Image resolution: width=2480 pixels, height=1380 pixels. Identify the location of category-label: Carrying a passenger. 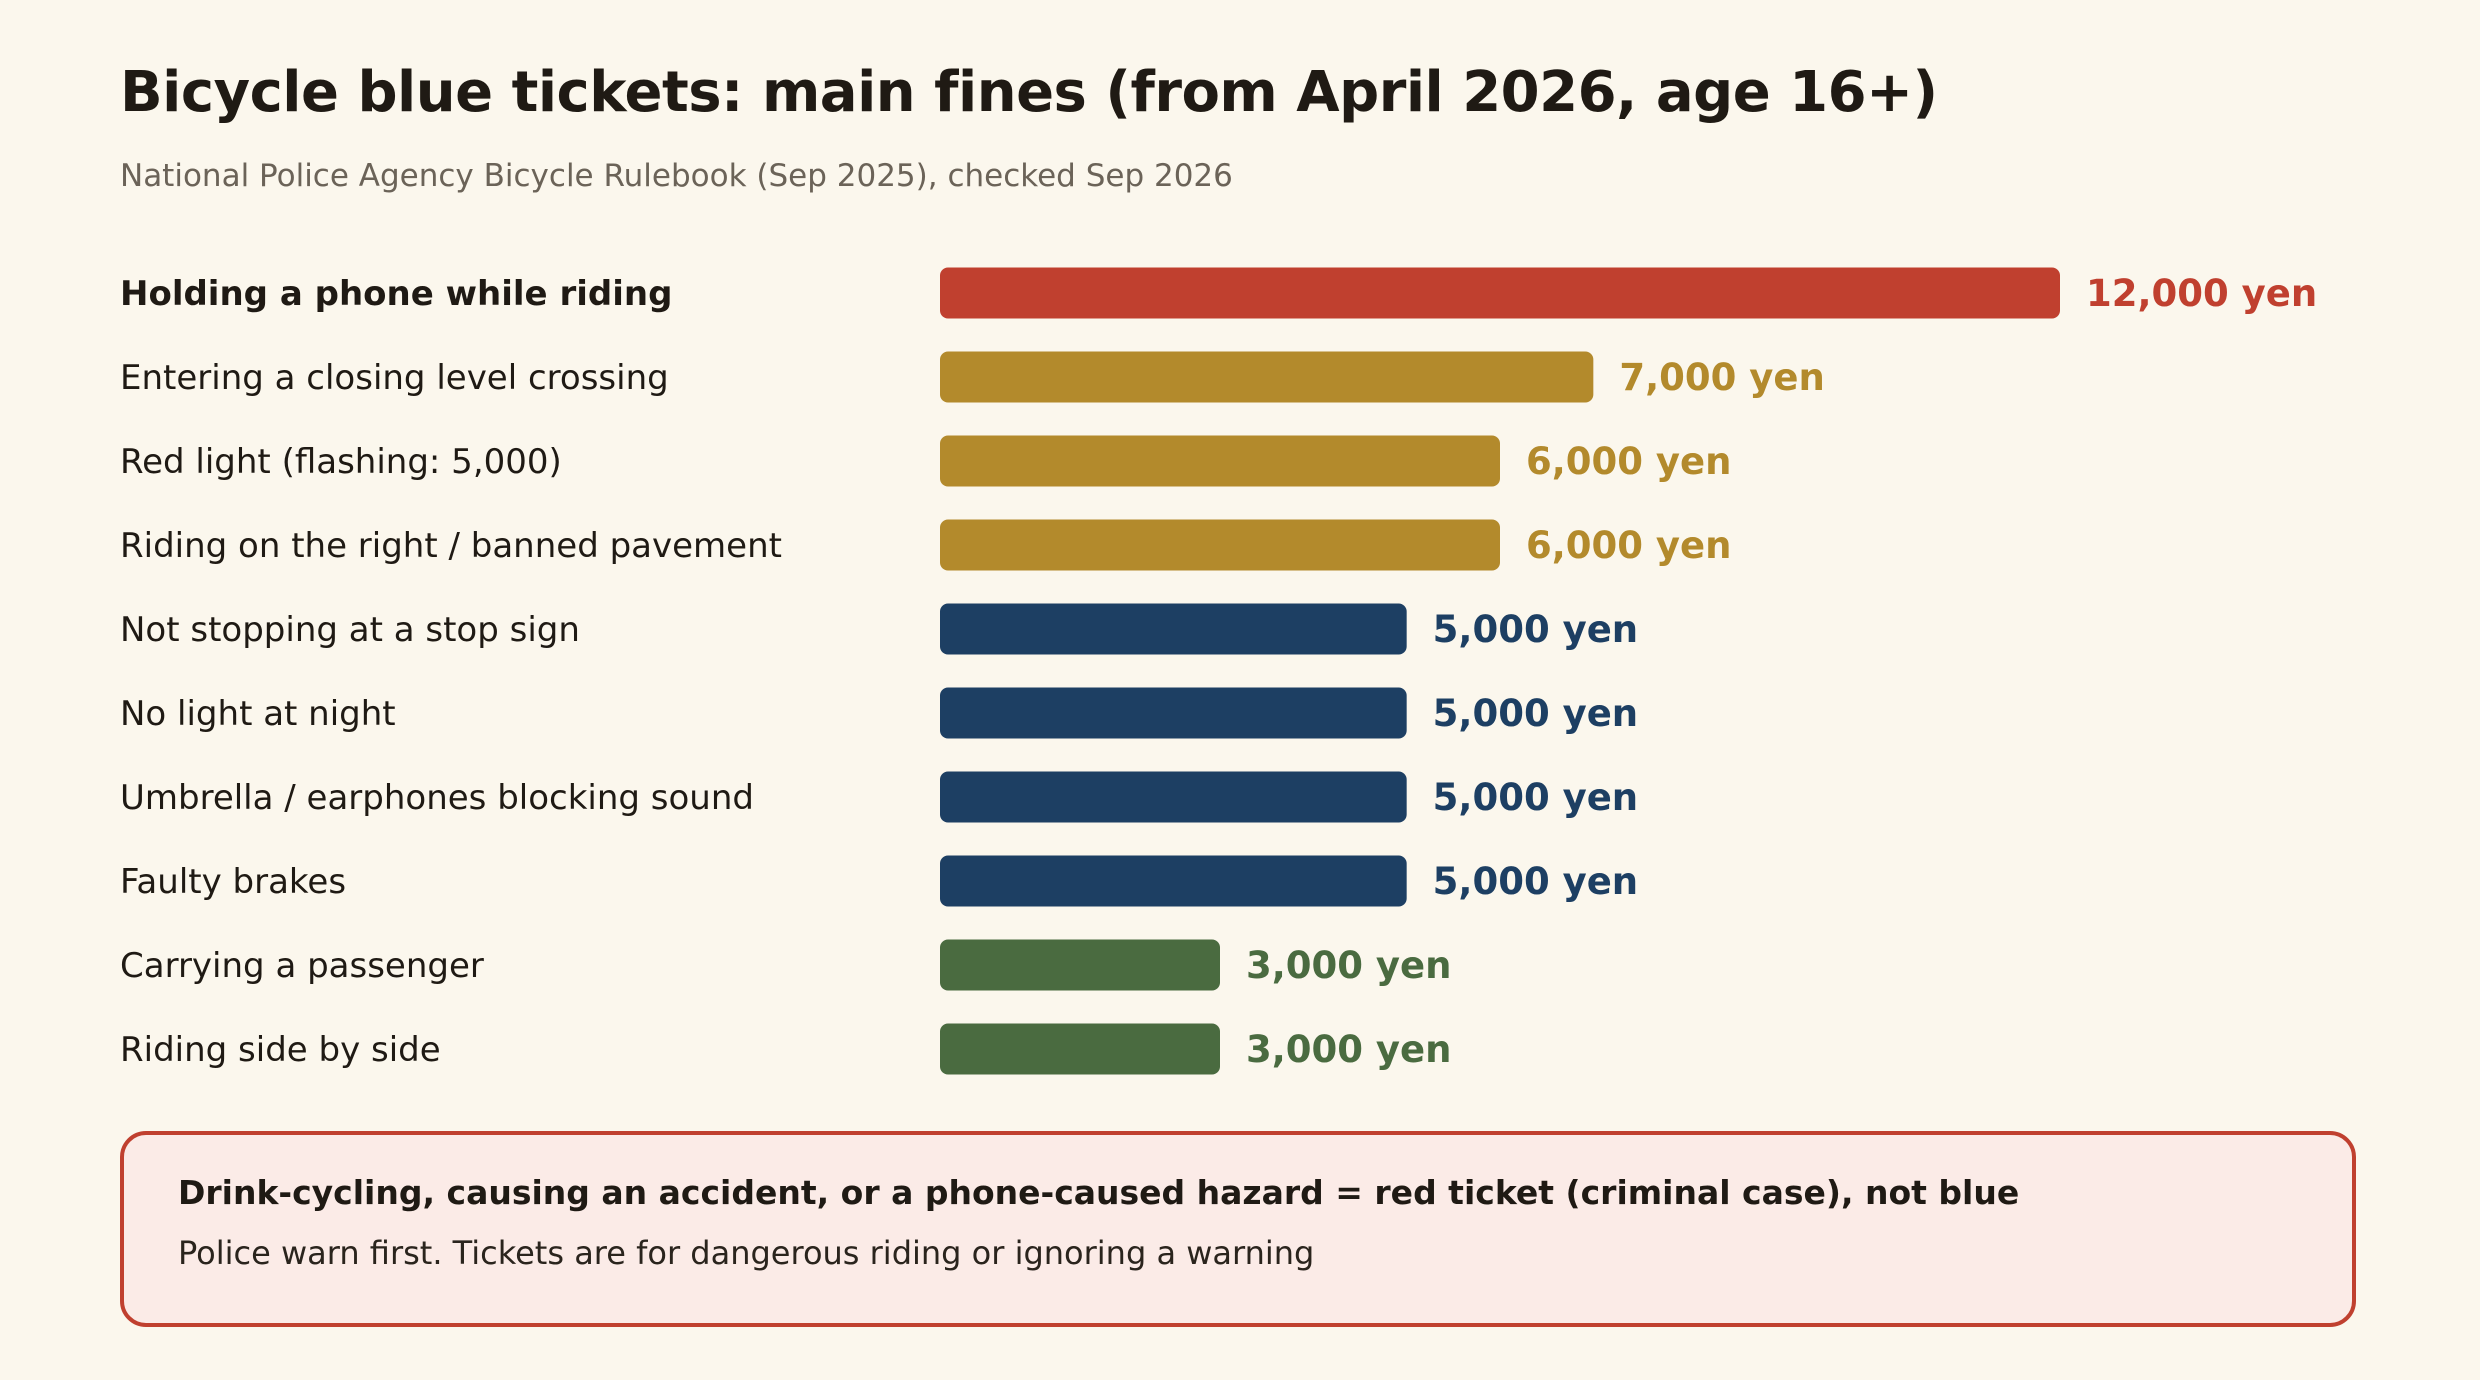
(302, 966).